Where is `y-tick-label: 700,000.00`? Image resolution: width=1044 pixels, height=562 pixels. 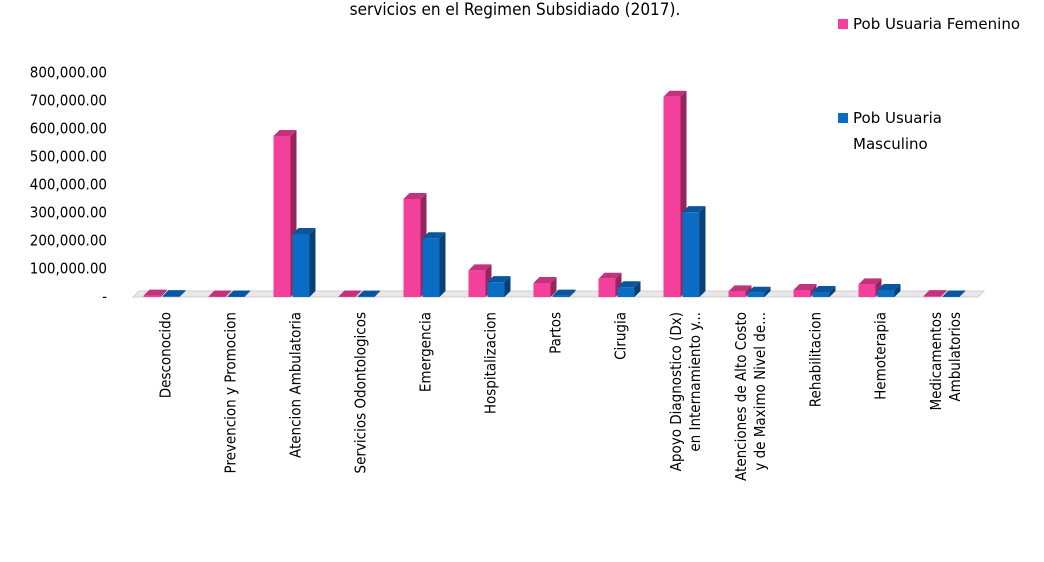
y-tick-label: 700,000.00 is located at coordinates (68, 101).